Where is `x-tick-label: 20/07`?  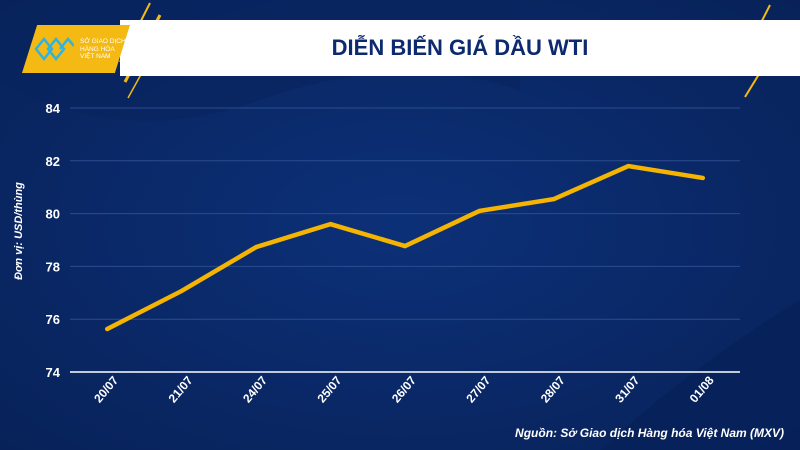
x-tick-label: 20/07 is located at coordinates (106, 389).